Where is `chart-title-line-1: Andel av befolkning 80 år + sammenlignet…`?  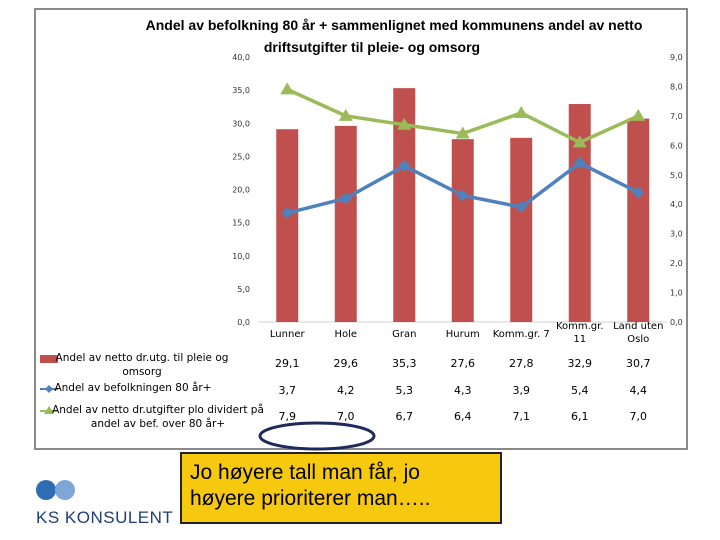
chart-title-line-1: Andel av befolkning 80 år + sammenlignet… is located at coordinates (394, 25).